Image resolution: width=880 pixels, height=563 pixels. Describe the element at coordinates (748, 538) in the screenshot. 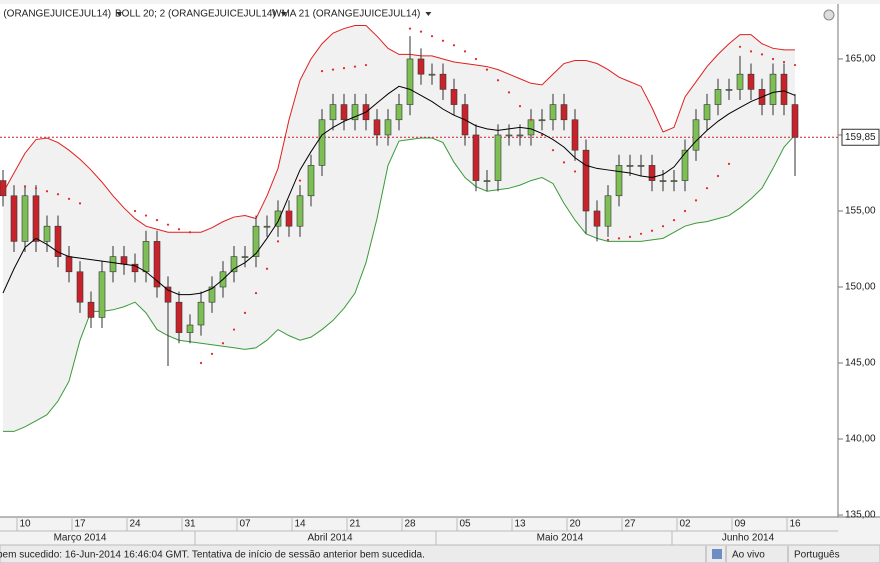

I see `month-label: Junho 2014` at that location.